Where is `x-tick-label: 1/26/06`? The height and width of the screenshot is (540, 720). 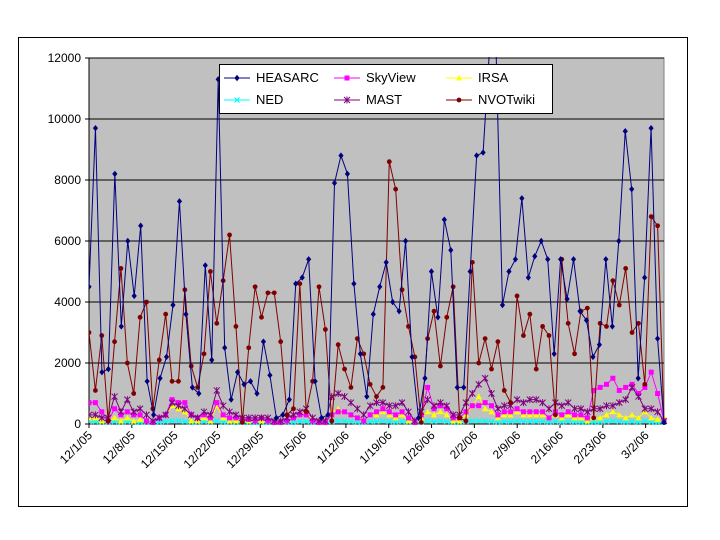
x-tick-label: 1/26/06 is located at coordinates (418, 447).